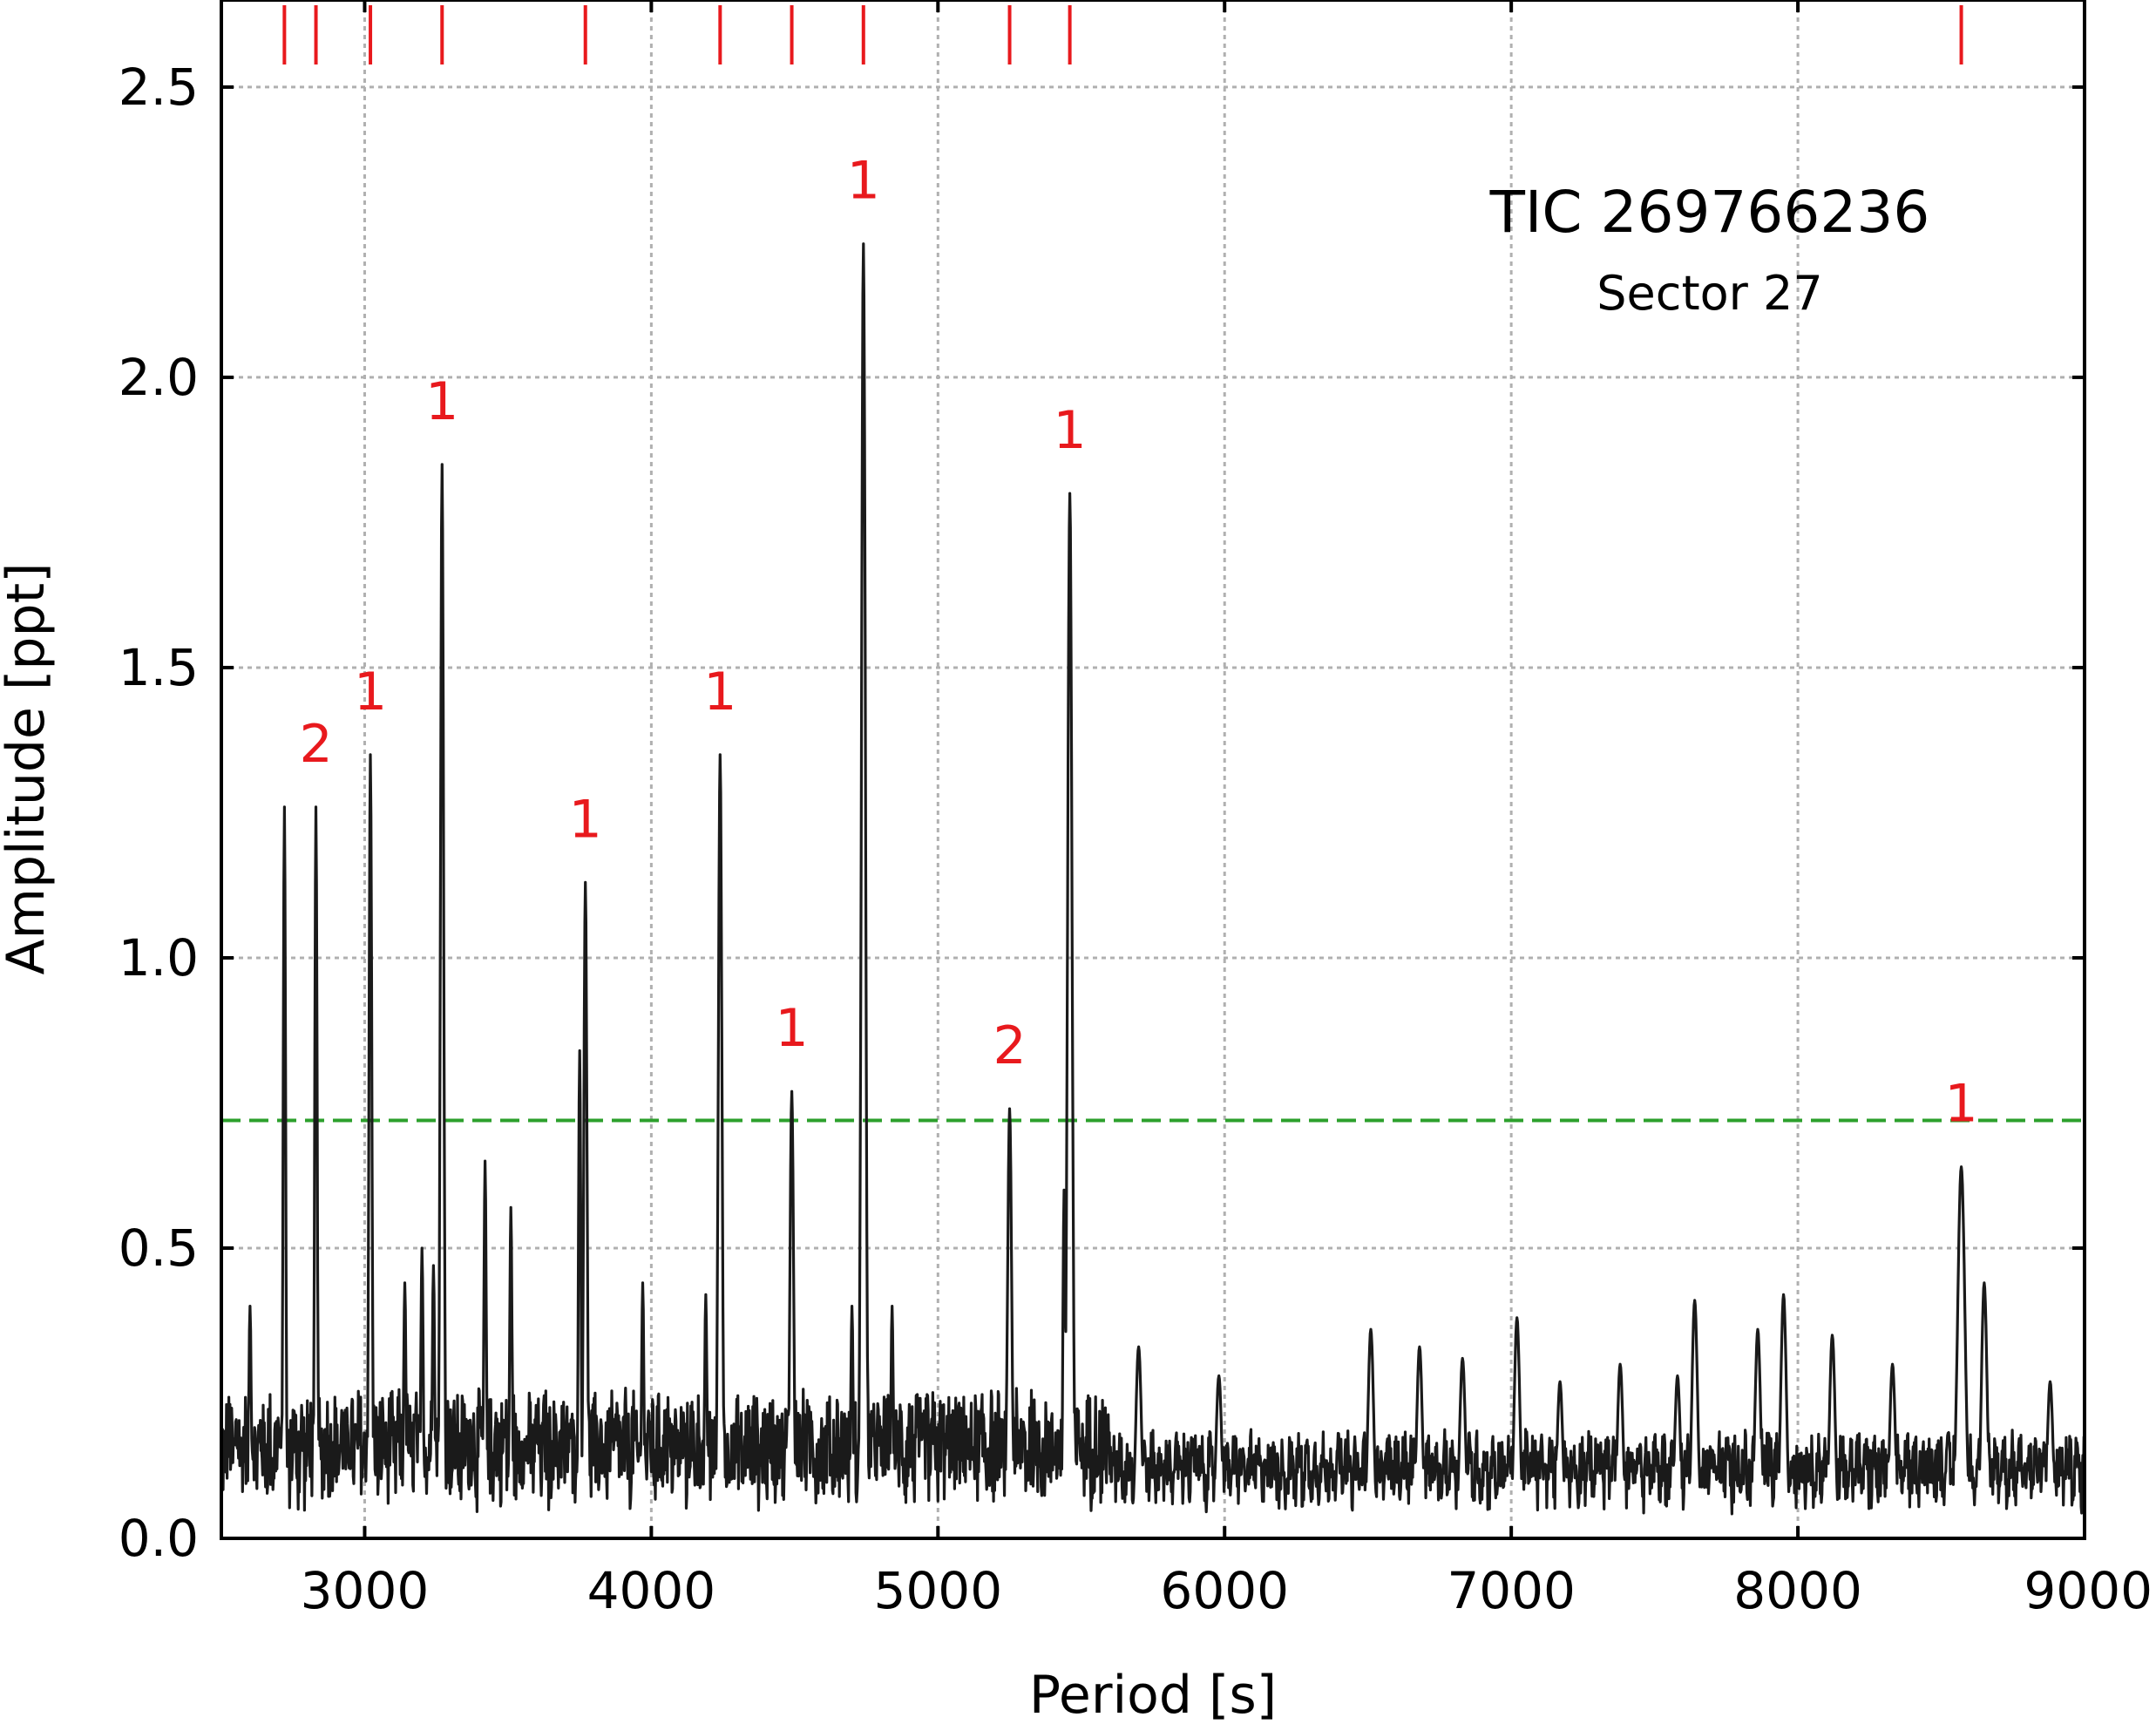  I want to click on x-axis-title: Period [s], so click(1153, 1694).